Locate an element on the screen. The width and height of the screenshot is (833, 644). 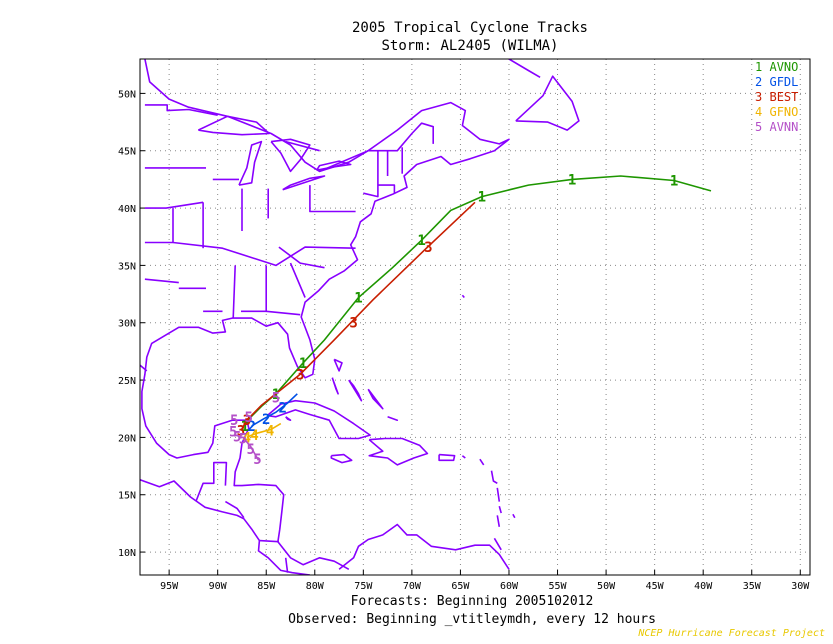
legend-label: BEST is located at coordinates (784, 97).